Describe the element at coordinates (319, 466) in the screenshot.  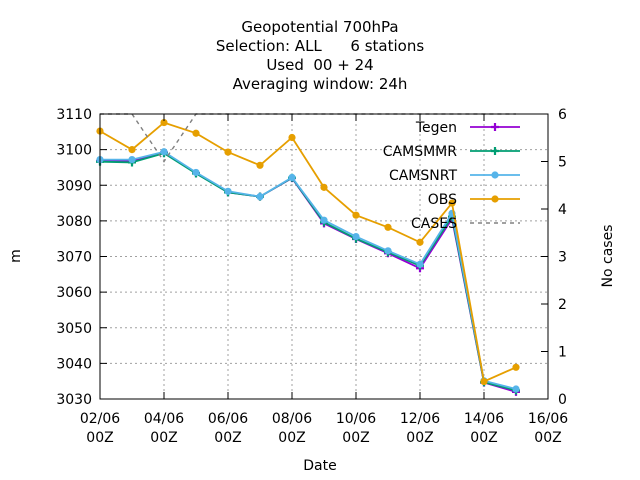
I see `x-axis-label: Date` at that location.